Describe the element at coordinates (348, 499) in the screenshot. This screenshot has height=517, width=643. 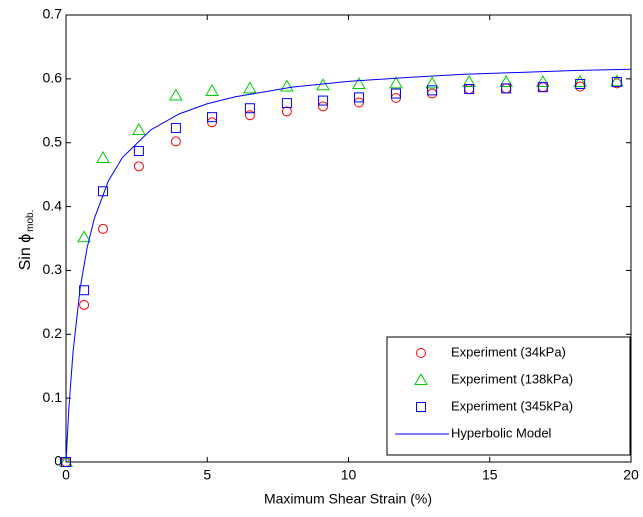
I see `x-axis-label: Maximum Shear Strain (%)` at that location.